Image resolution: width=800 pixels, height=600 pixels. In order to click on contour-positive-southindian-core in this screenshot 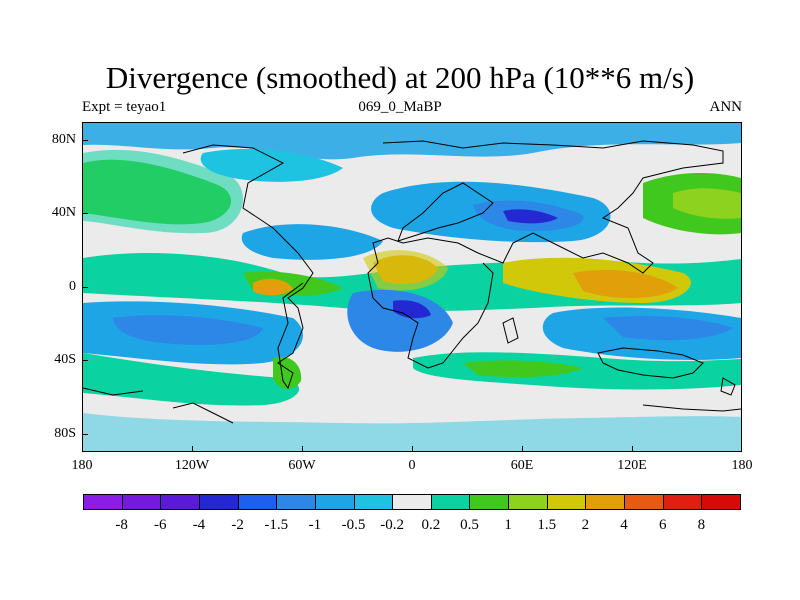, I will do `click(523, 369)`.